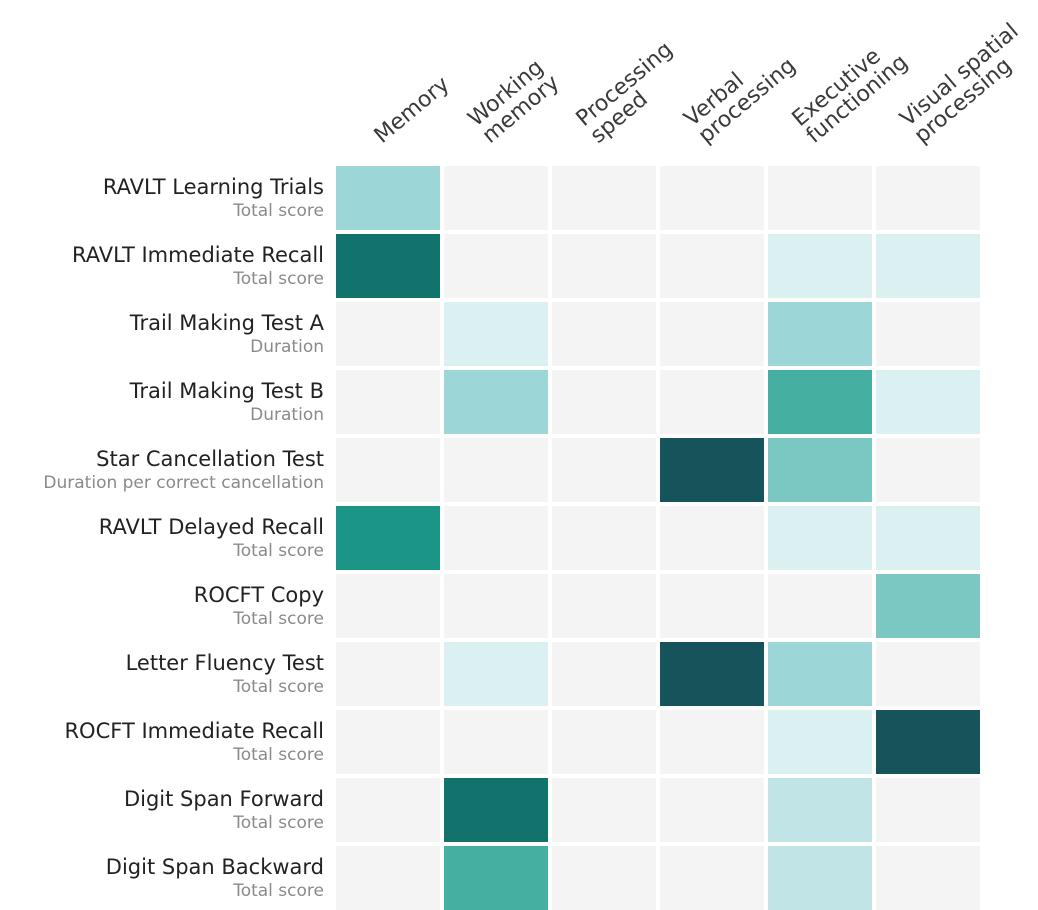 The height and width of the screenshot is (910, 1038). What do you see at coordinates (225, 663) in the screenshot?
I see `row-label: Letter Fluency Test` at bounding box center [225, 663].